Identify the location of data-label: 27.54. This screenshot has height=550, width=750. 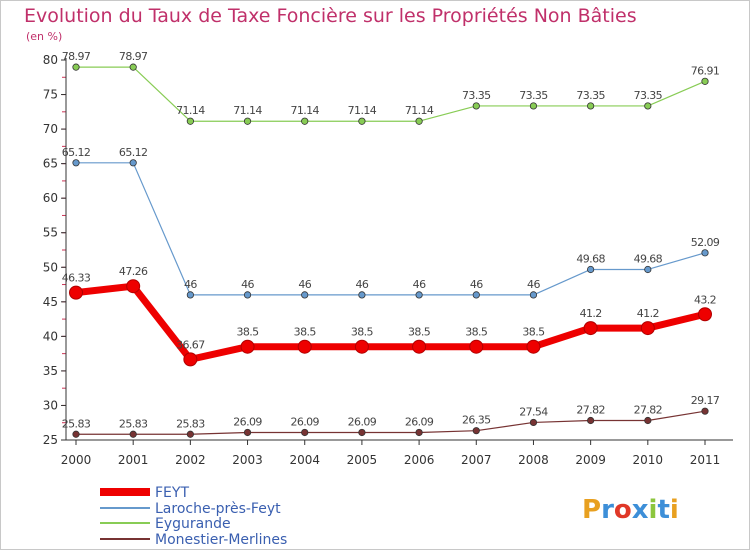
(533, 411).